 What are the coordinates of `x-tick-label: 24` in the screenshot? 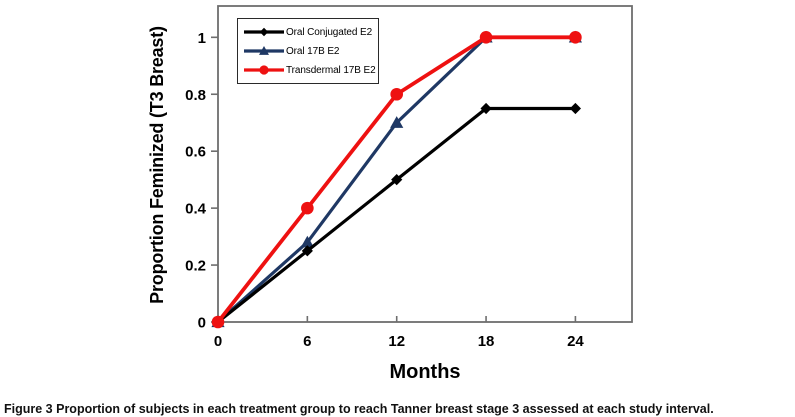 It's located at (575, 341).